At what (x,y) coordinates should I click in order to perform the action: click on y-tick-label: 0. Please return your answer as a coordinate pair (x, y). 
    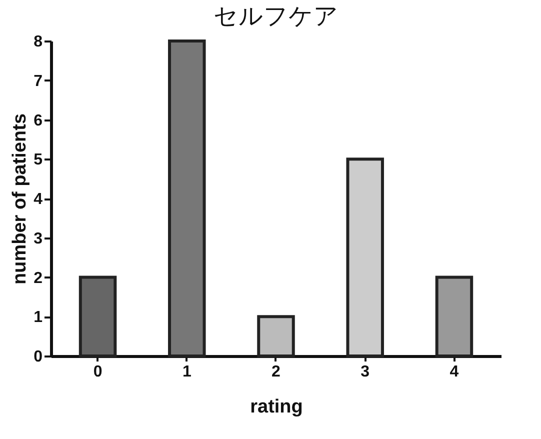
    Looking at the image, I should click on (38, 357).